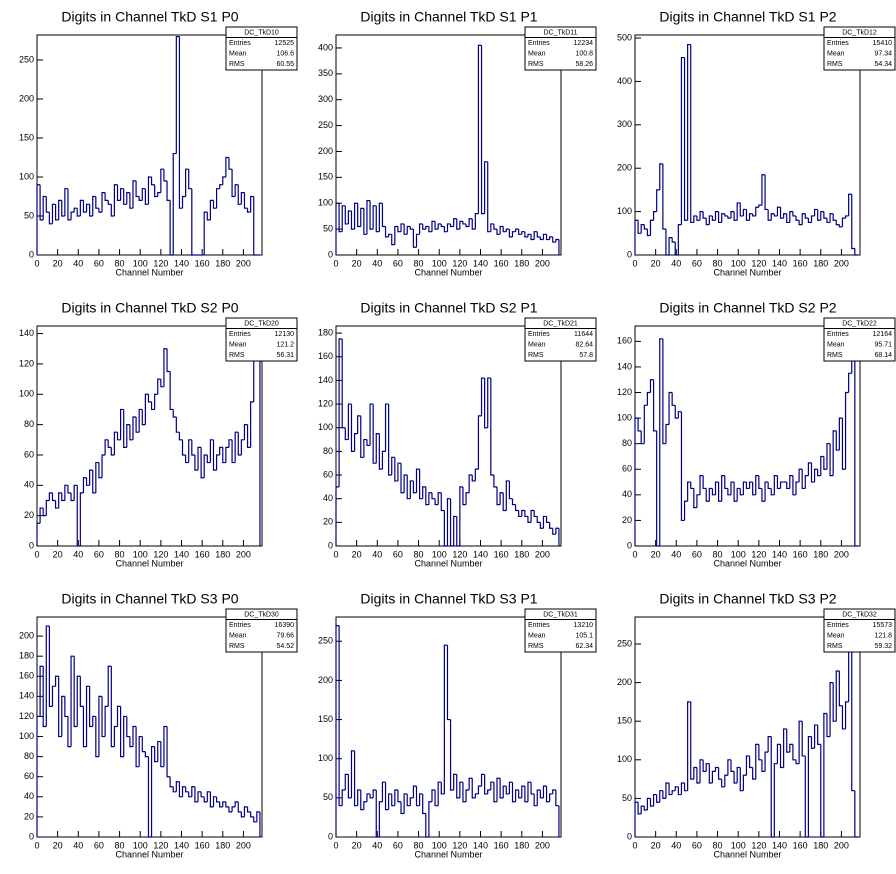  Describe the element at coordinates (883, 43) in the screenshot. I see `stats-value: 15410` at that location.